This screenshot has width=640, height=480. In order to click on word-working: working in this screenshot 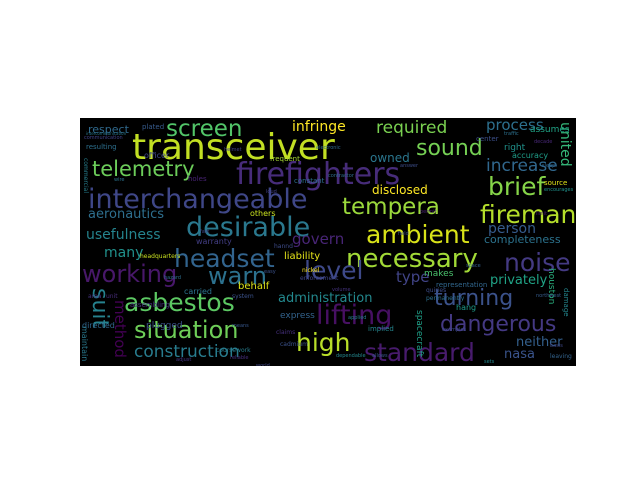, I will do `click(130, 274)`.